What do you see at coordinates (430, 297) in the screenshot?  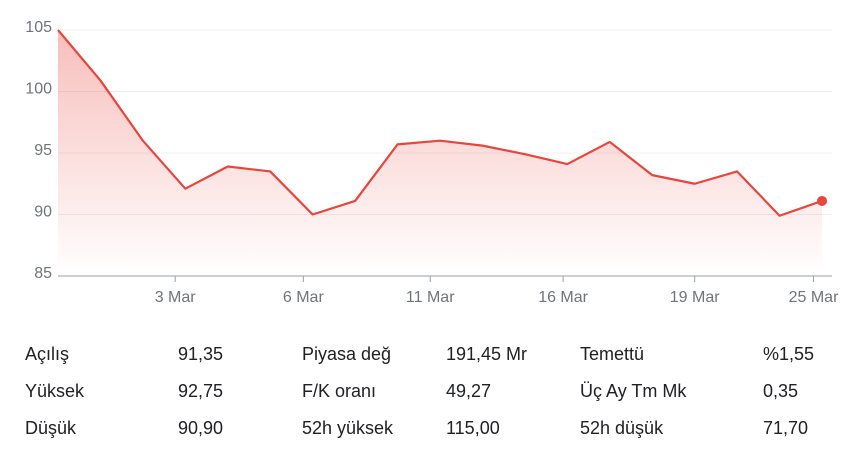 I see `x-tick-label: 11 Mar` at bounding box center [430, 297].